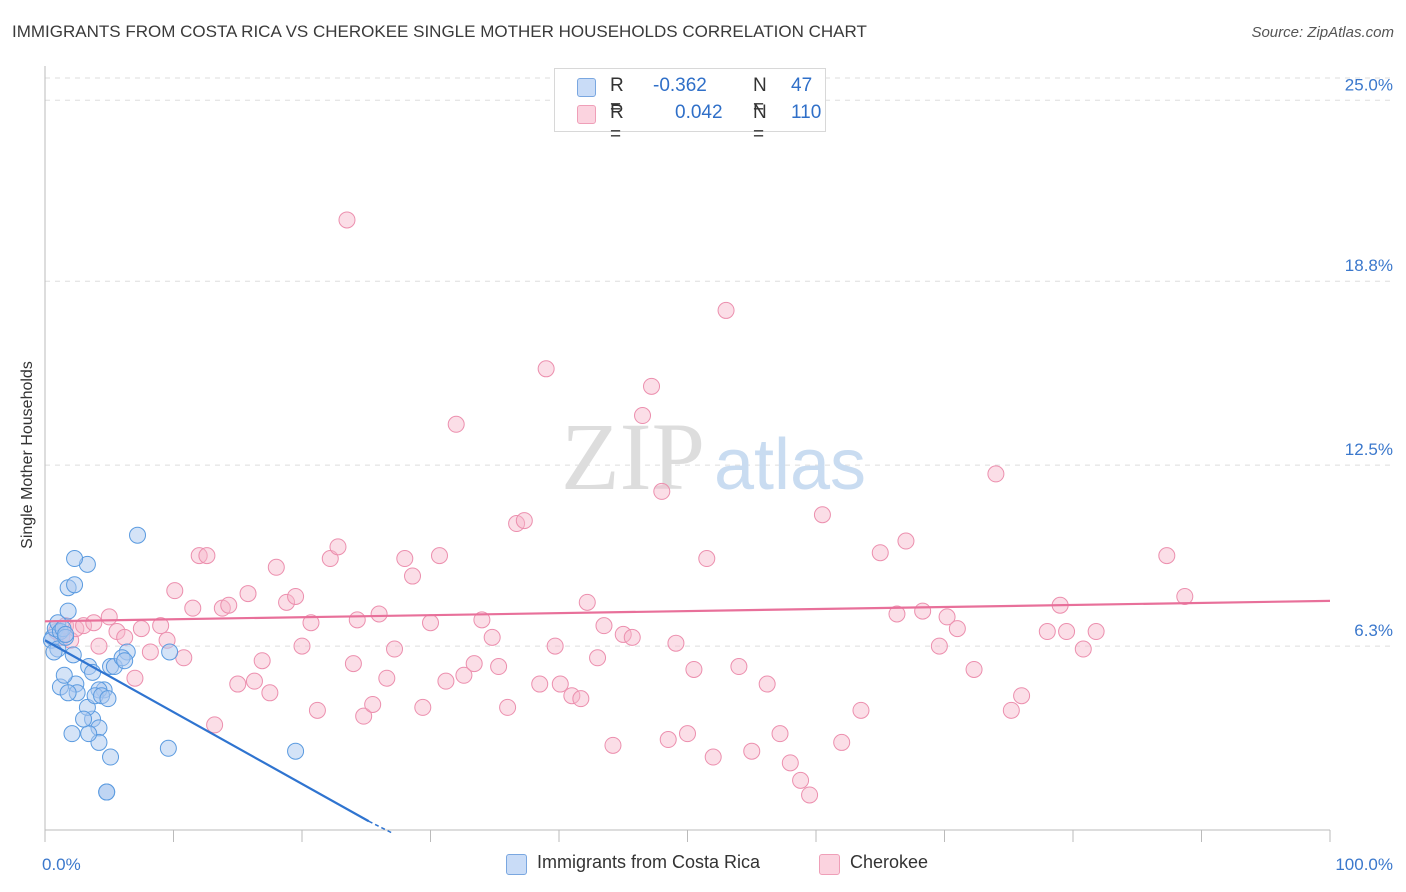 This screenshot has width=1406, height=892. I want to click on y-tick-label: 25.0%, so click(1369, 84).